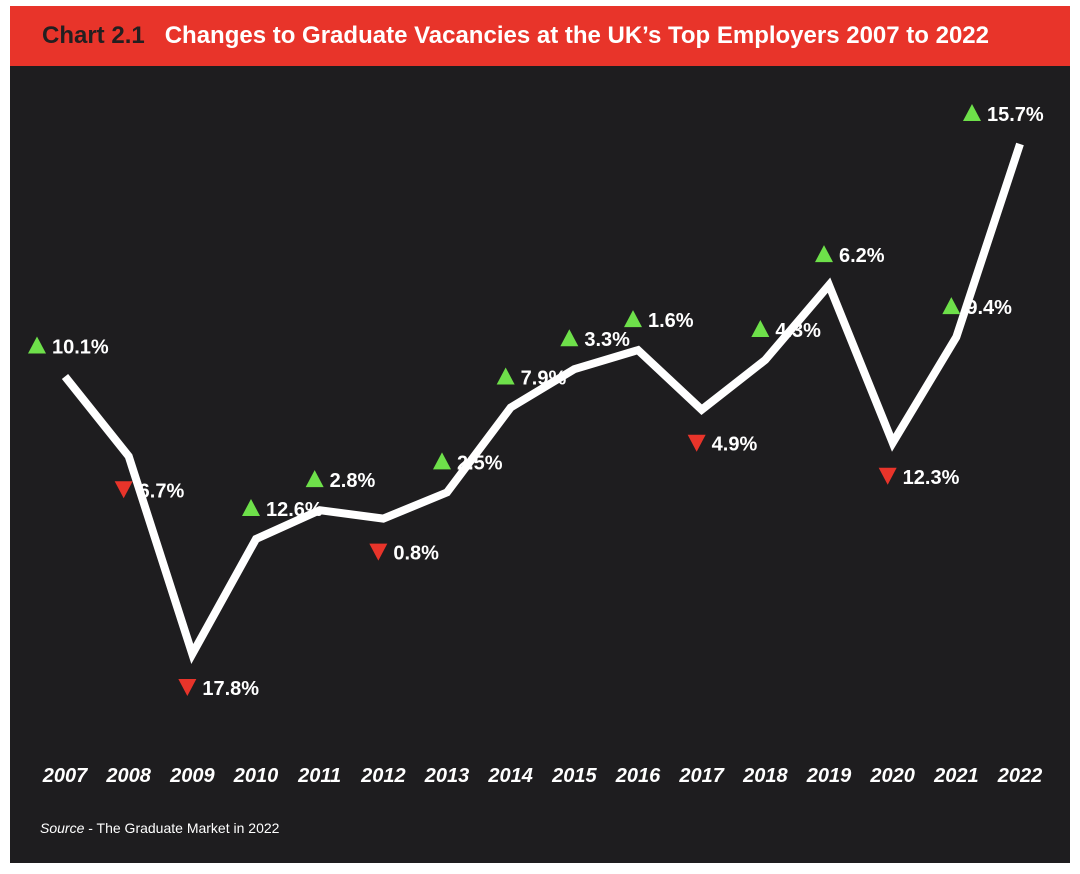  What do you see at coordinates (701, 776) in the screenshot?
I see `x-tick-label-2017: 2017` at bounding box center [701, 776].